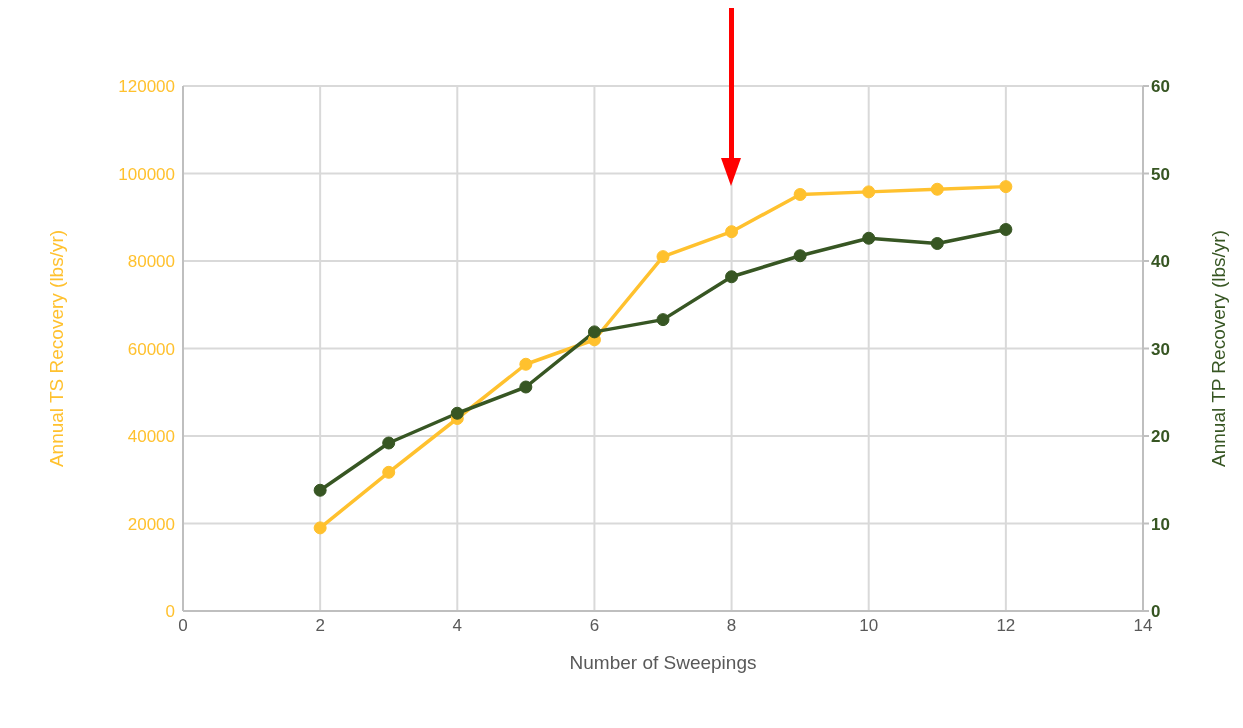 This screenshot has width=1243, height=728. I want to click on y2-tick-label: 50, so click(1160, 174).